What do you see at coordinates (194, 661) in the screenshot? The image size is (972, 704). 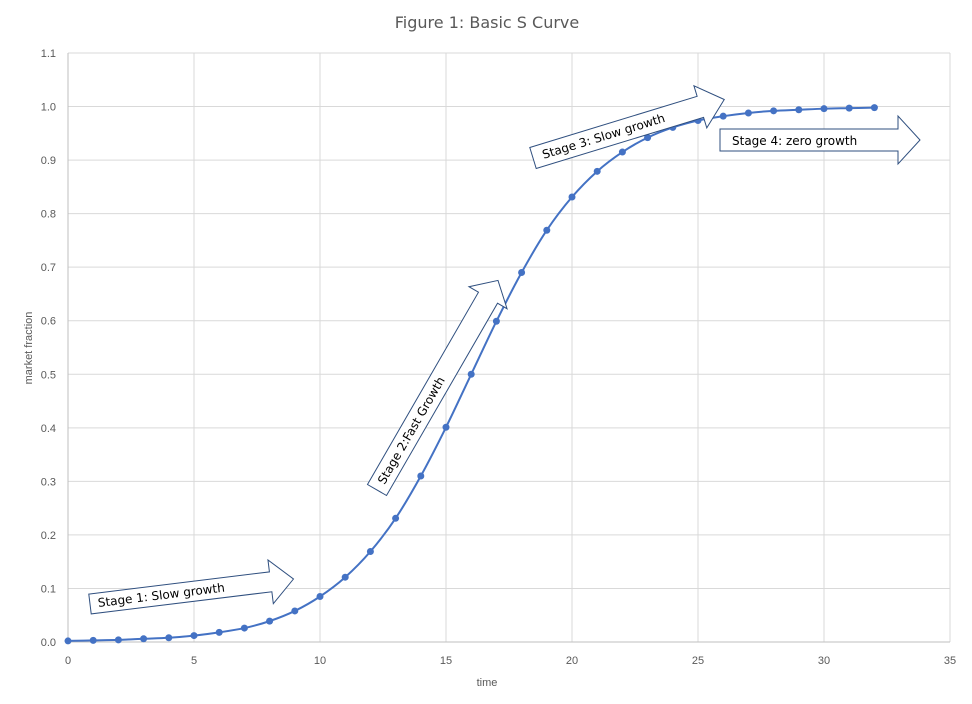 I see `x-tick-label: 5` at bounding box center [194, 661].